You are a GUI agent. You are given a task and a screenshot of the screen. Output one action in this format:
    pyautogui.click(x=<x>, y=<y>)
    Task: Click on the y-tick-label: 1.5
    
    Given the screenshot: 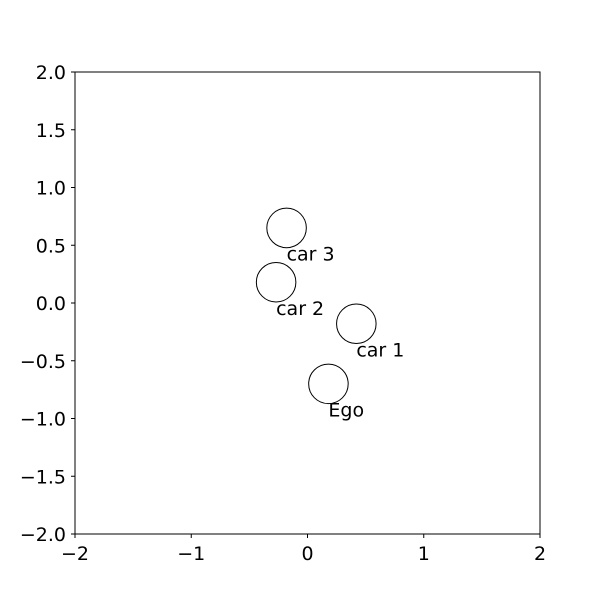 What is the action you would take?
    pyautogui.click(x=51, y=131)
    